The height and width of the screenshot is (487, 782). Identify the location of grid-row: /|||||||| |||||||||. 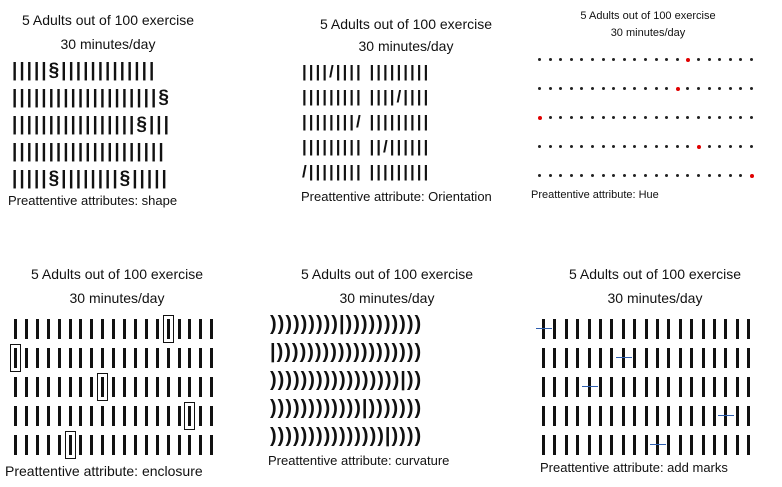
(366, 171).